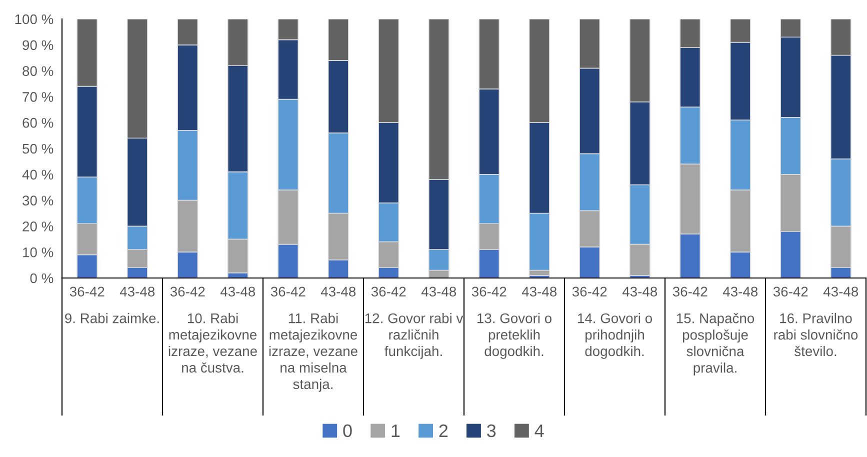 This screenshot has height=457, width=867. Describe the element at coordinates (396, 431) in the screenshot. I see `legend-label: 1` at that location.